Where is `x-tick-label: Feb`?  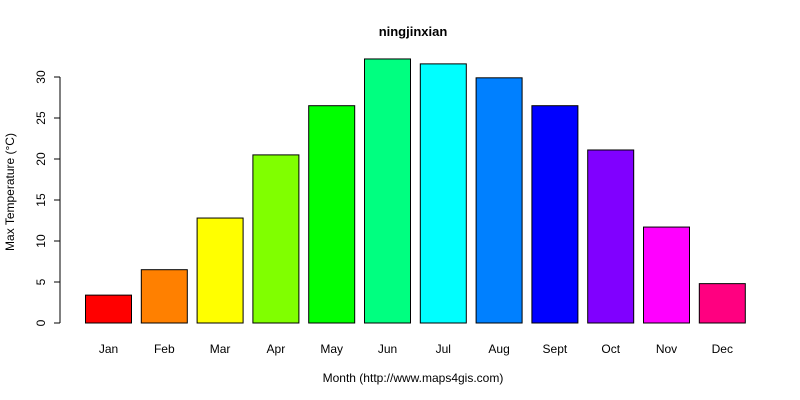
x-tick-label: Feb is located at coordinates (164, 349).